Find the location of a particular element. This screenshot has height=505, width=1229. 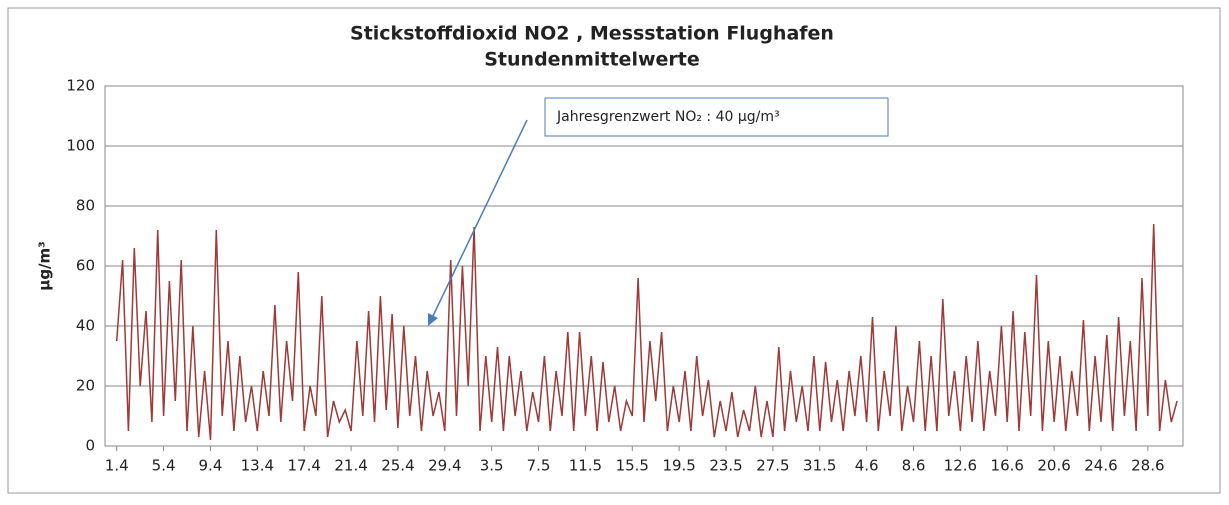

y-tick-label: 100 is located at coordinates (80, 146).